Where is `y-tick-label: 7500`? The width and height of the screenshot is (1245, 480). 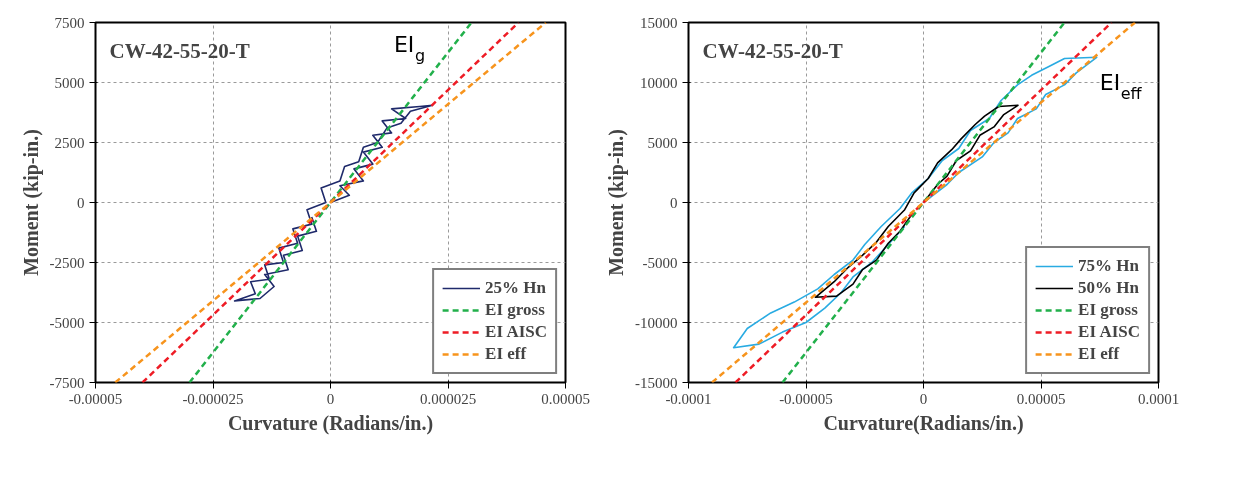 y-tick-label: 7500 is located at coordinates (69, 22).